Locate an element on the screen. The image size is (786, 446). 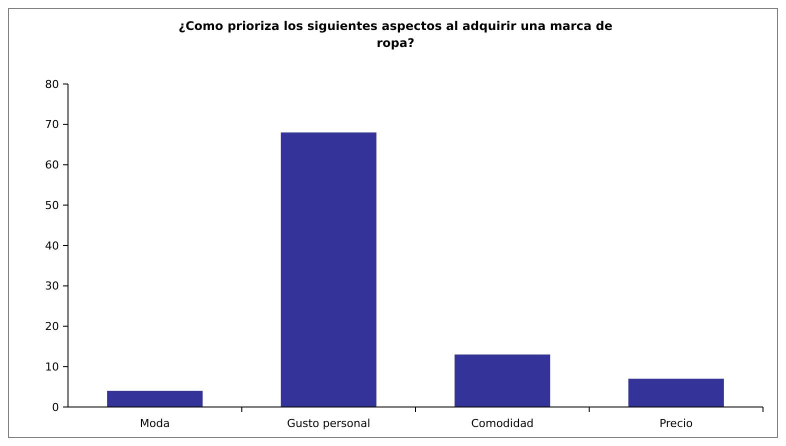
x-tick-label: Moda is located at coordinates (155, 423).